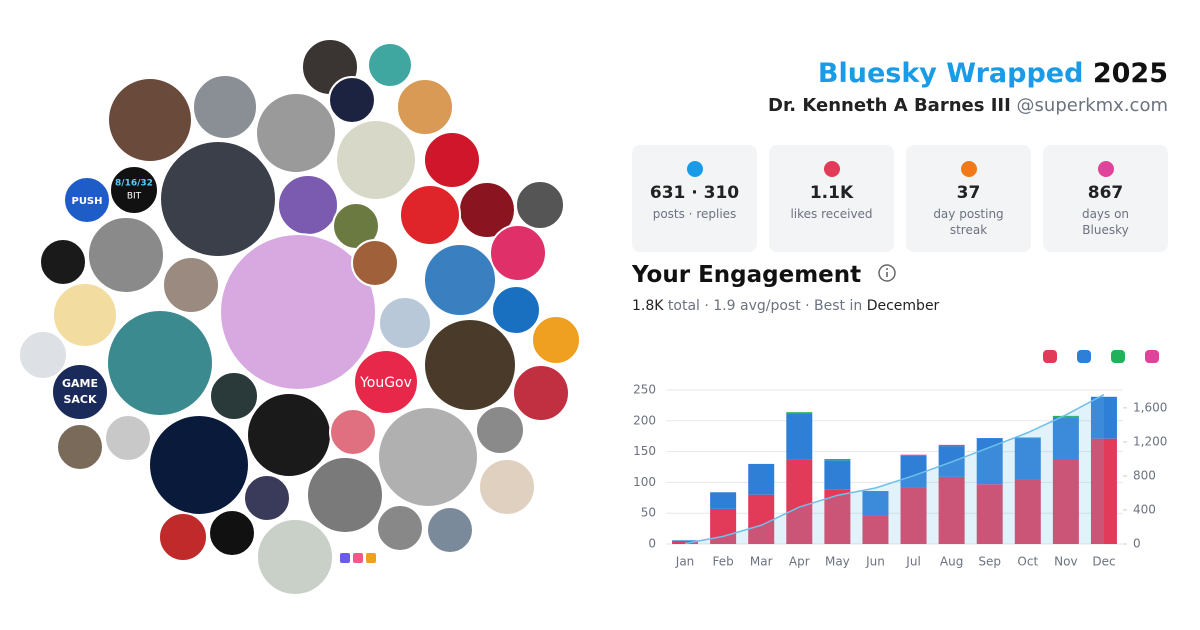  I want to click on x-tick-label: Feb, so click(723, 562).